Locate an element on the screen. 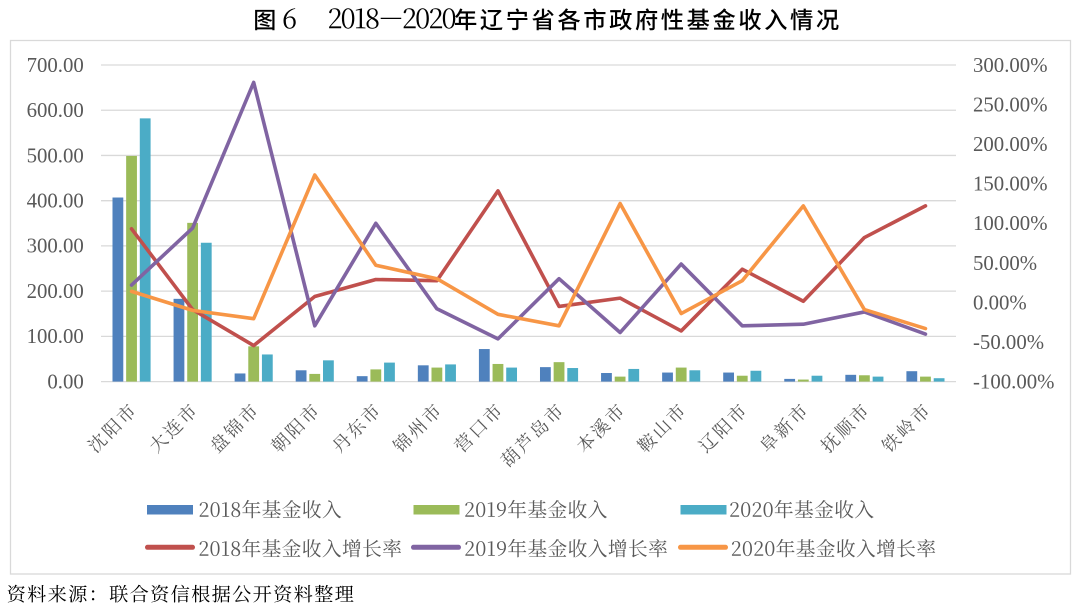 This screenshot has width=1080, height=613. svg-text: 100.00 is located at coordinates (55, 336).